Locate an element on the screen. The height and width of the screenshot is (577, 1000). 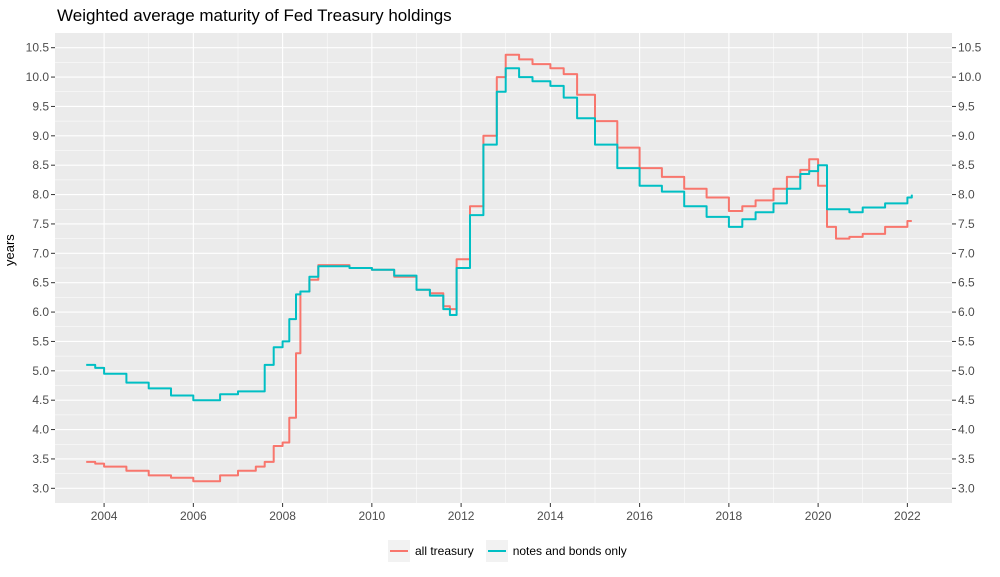
legend-label-notes-and-bonds: notes and bonds only is located at coordinates (569, 551).